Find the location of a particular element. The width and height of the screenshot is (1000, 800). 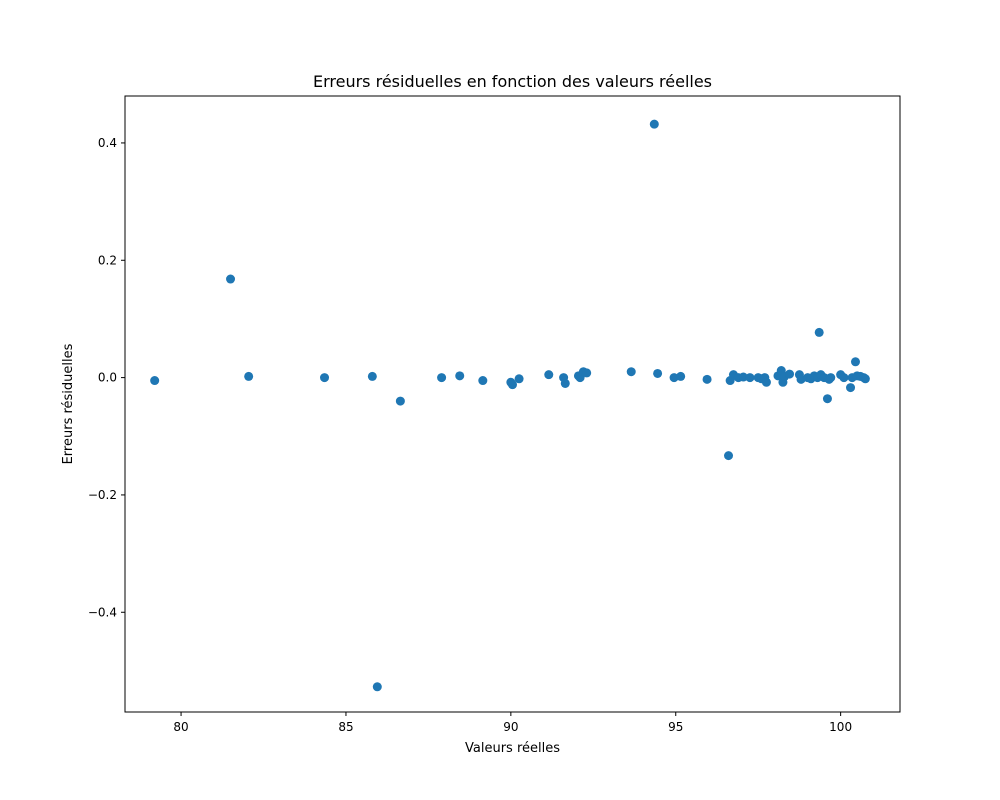

y-tick-label: 0.0 is located at coordinates (107, 378).